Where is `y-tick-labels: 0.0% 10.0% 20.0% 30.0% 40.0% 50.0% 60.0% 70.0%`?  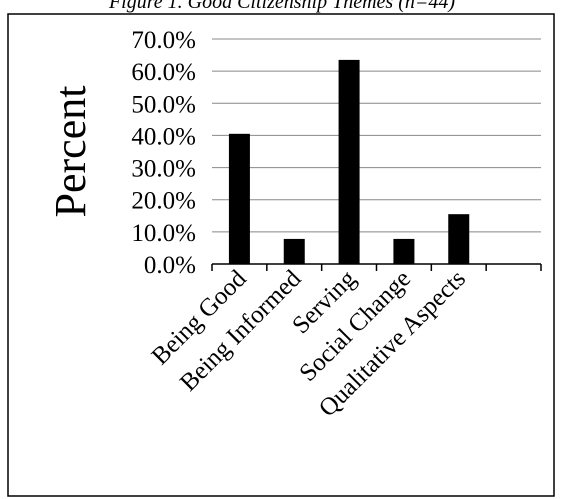 y-tick-labels: 0.0% 10.0% 20.0% 30.0% 40.0% 50.0% 60.0% 70.0% is located at coordinates (163, 153).